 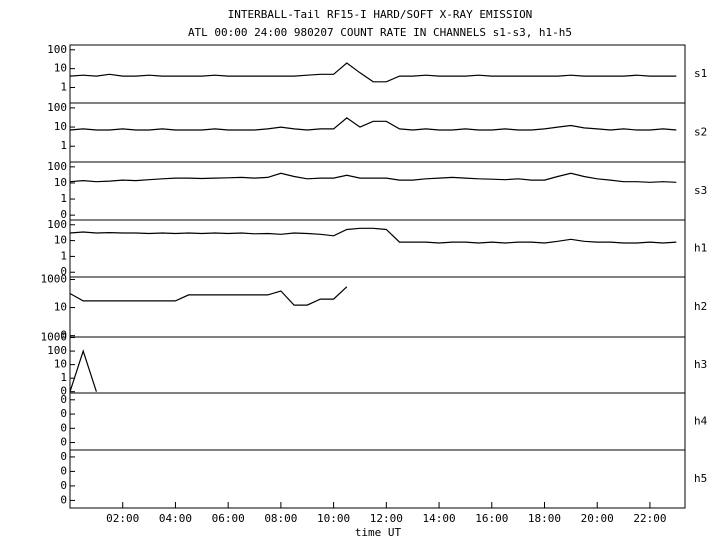 I want to click on panel-name: h1, so click(x=700, y=248).